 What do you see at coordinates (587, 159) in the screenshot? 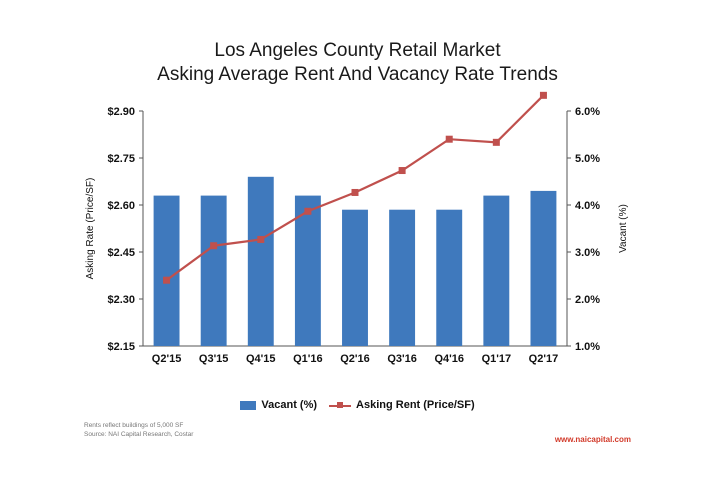
I see `y-right-tick-label: 5.0%` at bounding box center [587, 159].